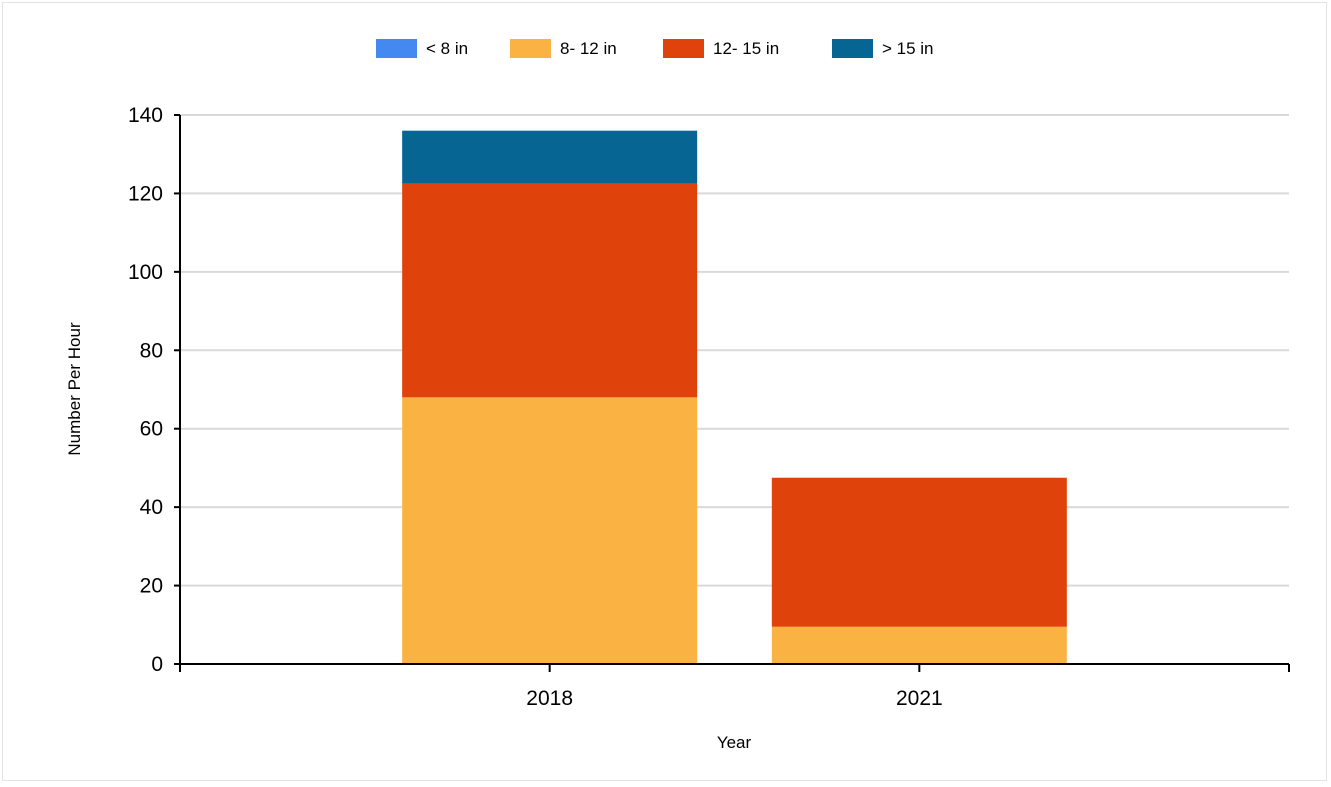 The height and width of the screenshot is (787, 1331). Describe the element at coordinates (151, 429) in the screenshot. I see `y-tick-label: 60` at that location.